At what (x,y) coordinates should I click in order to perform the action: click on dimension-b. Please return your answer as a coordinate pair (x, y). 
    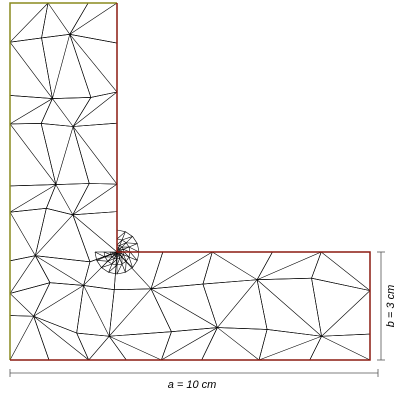
    Looking at the image, I should click on (381, 306).